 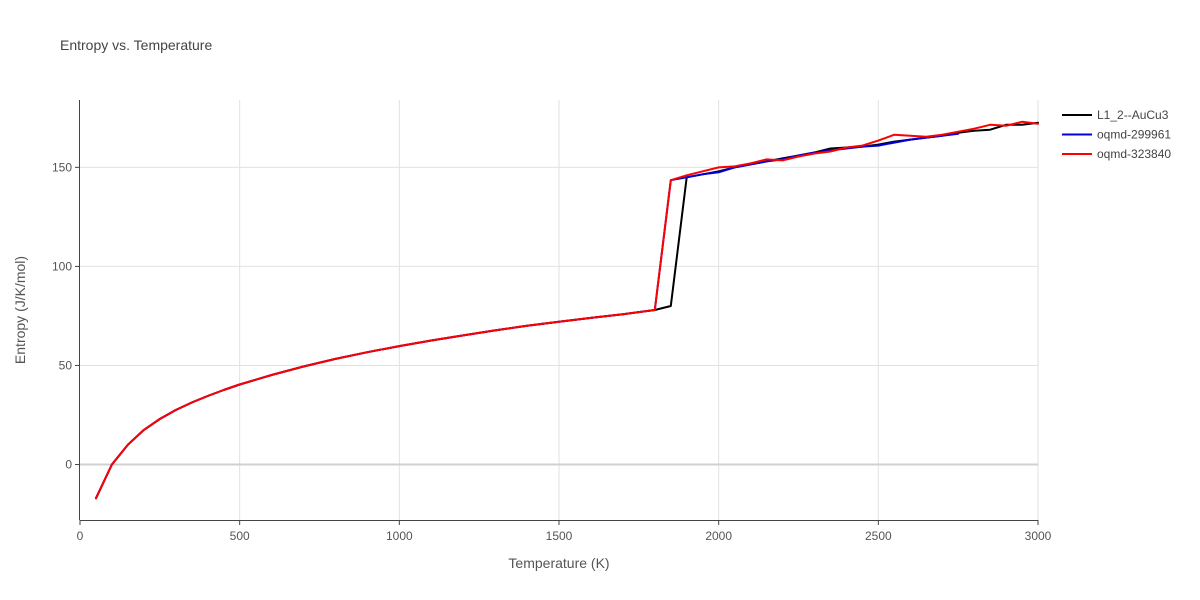 I want to click on legend-item: L1_2--AuCu3, so click(x=1115, y=115).